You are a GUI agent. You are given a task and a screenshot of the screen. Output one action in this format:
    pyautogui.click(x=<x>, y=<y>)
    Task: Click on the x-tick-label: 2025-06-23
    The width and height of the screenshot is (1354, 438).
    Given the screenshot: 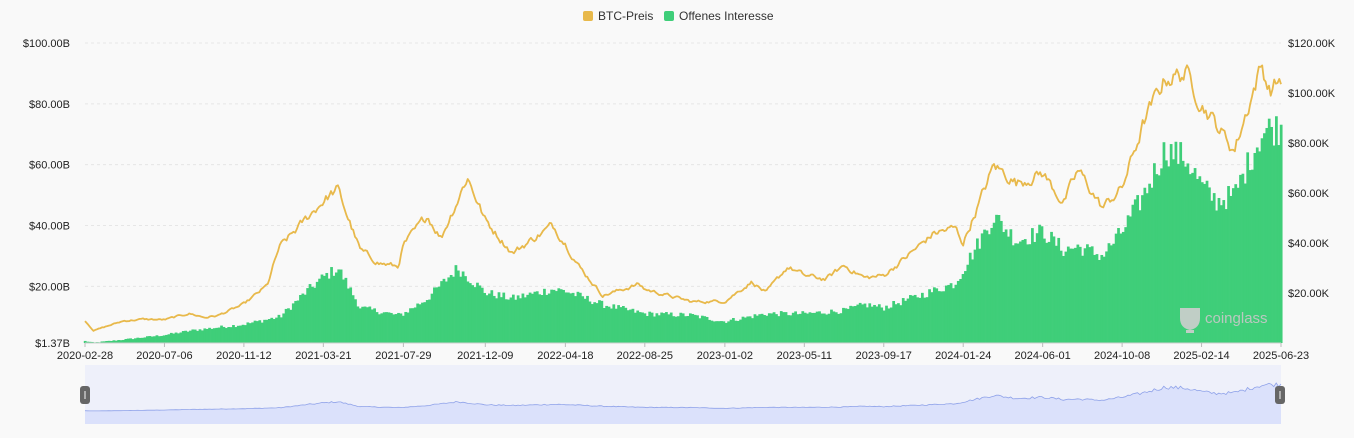 What is the action you would take?
    pyautogui.click(x=1281, y=356)
    